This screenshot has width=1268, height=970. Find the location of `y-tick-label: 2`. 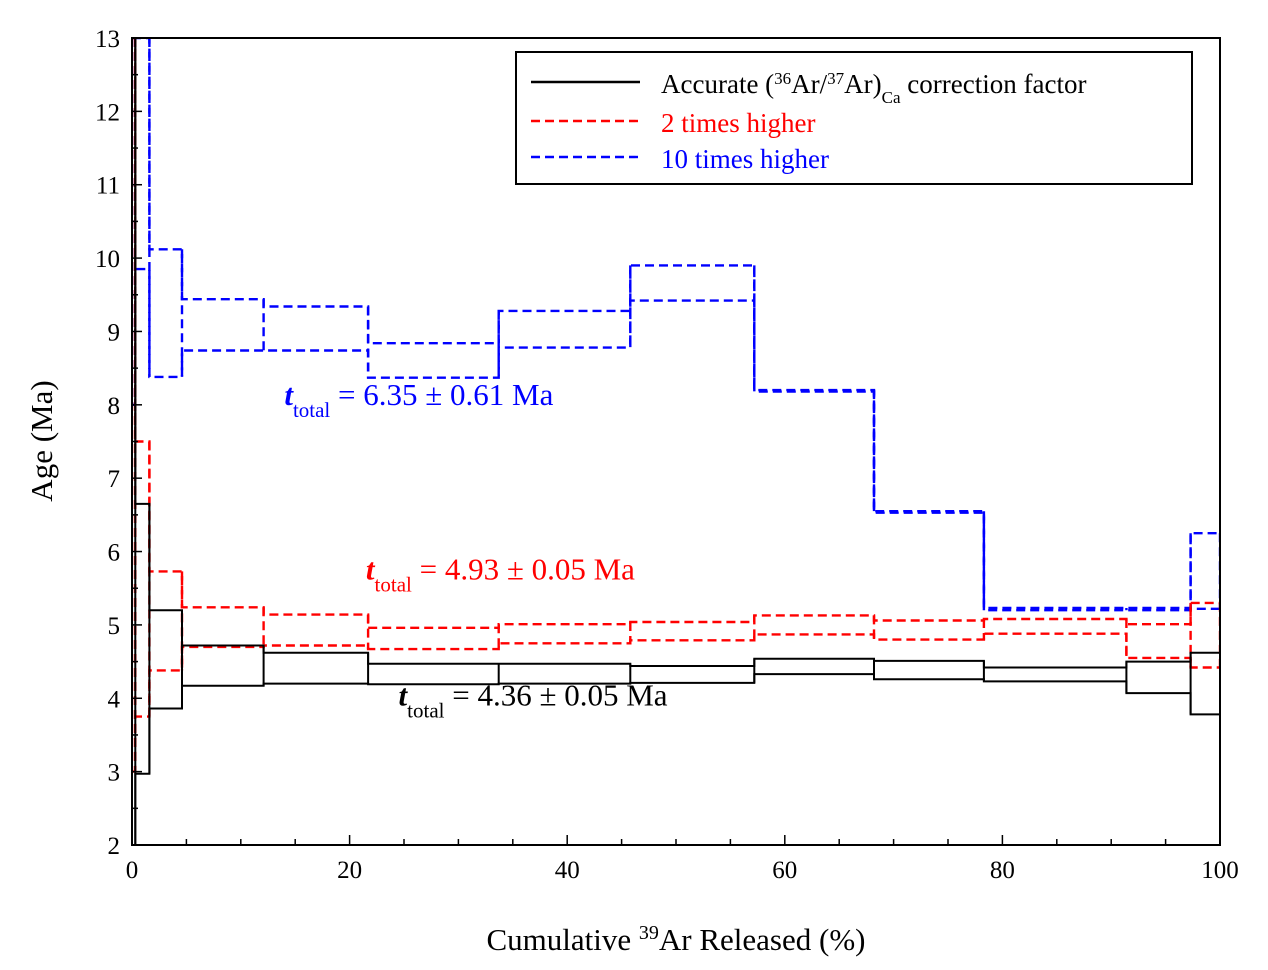

y-tick-label: 2 is located at coordinates (114, 846).